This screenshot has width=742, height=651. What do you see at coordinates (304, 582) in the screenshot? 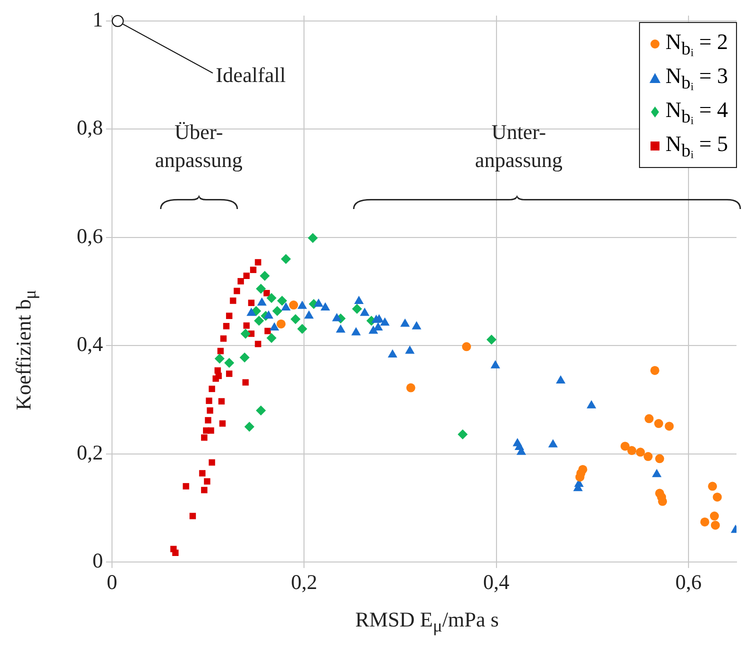
I see `x-tick-label: 0,2` at bounding box center [304, 582].